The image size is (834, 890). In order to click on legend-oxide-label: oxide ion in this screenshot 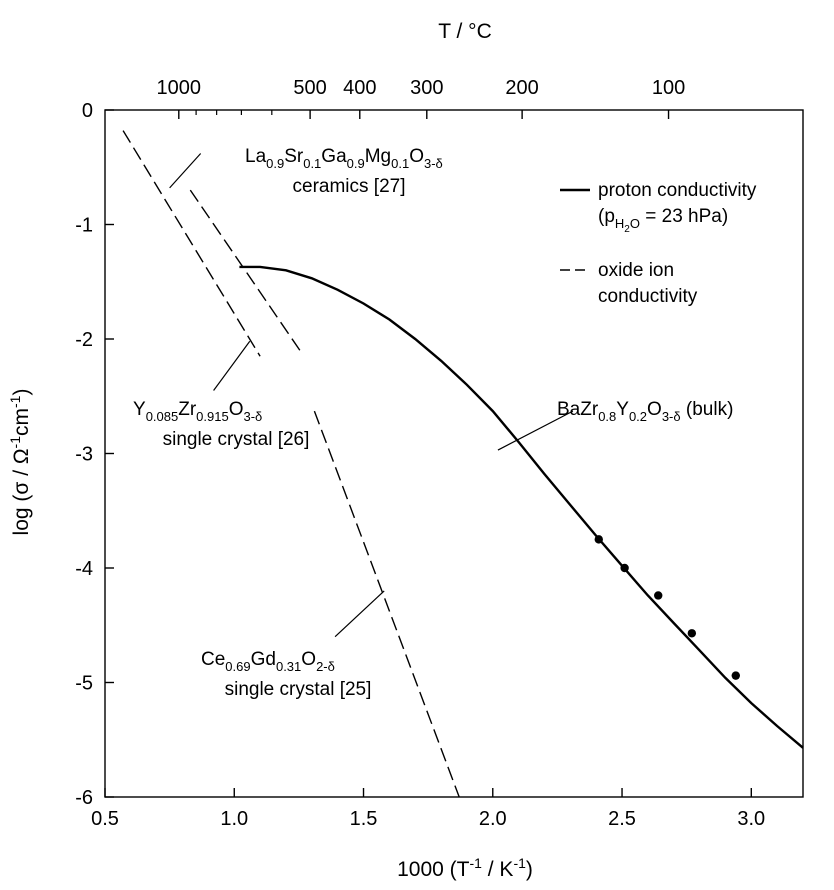, I will do `click(636, 270)`.